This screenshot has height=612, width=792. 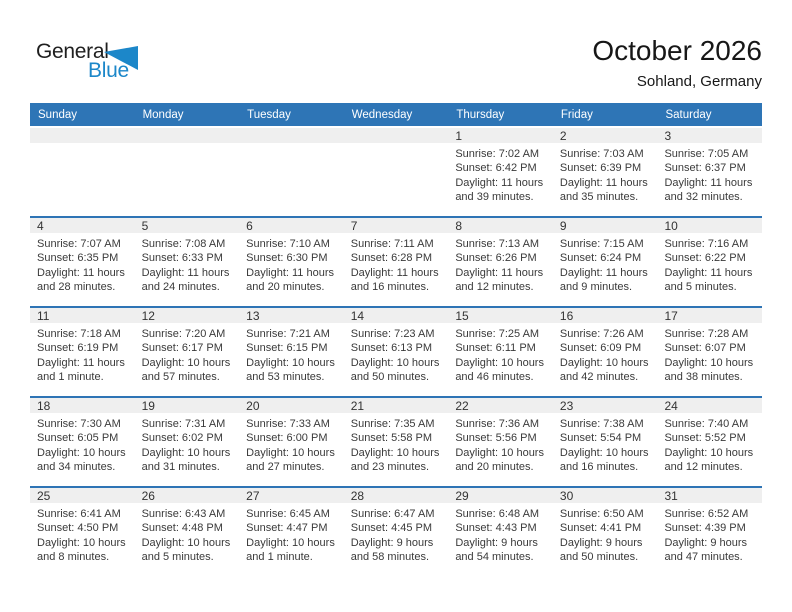 I want to click on day-number-band: 25 26 27 28 29 30 31, so click(x=396, y=495).